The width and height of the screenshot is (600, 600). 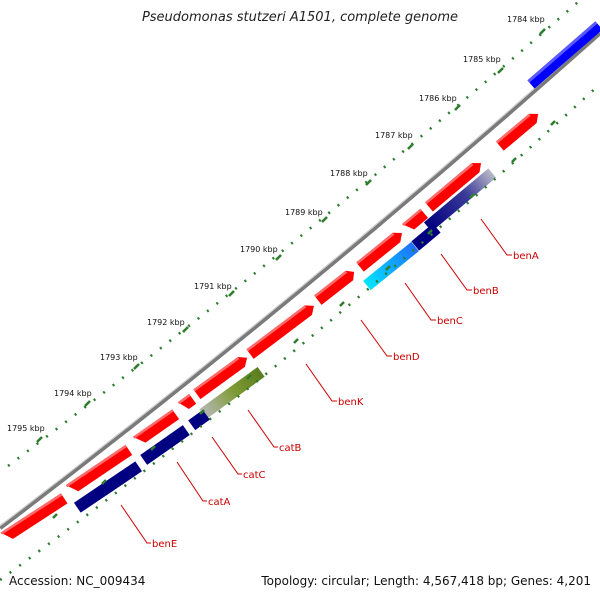 I want to click on accession-label: Accession: NC_009434, so click(x=77, y=581).